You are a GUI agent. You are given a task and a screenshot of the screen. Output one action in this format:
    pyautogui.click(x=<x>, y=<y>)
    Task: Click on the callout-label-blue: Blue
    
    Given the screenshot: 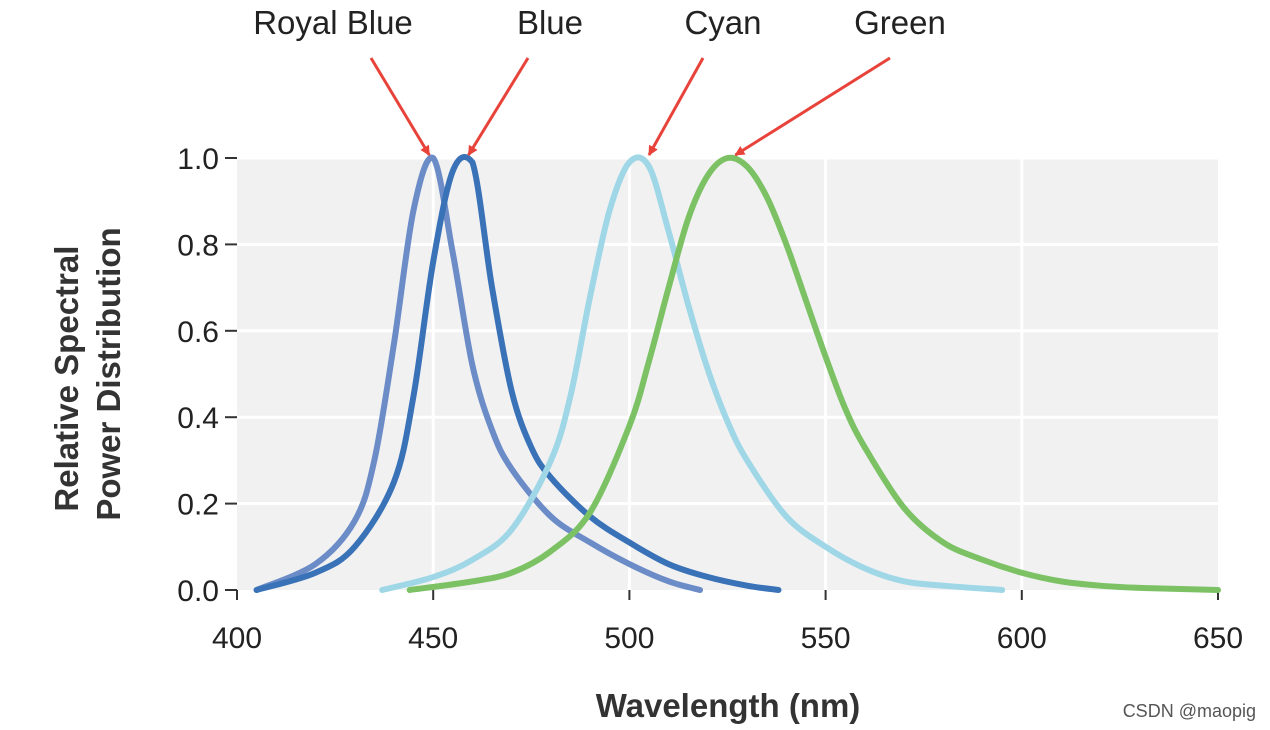 What is the action you would take?
    pyautogui.click(x=550, y=22)
    